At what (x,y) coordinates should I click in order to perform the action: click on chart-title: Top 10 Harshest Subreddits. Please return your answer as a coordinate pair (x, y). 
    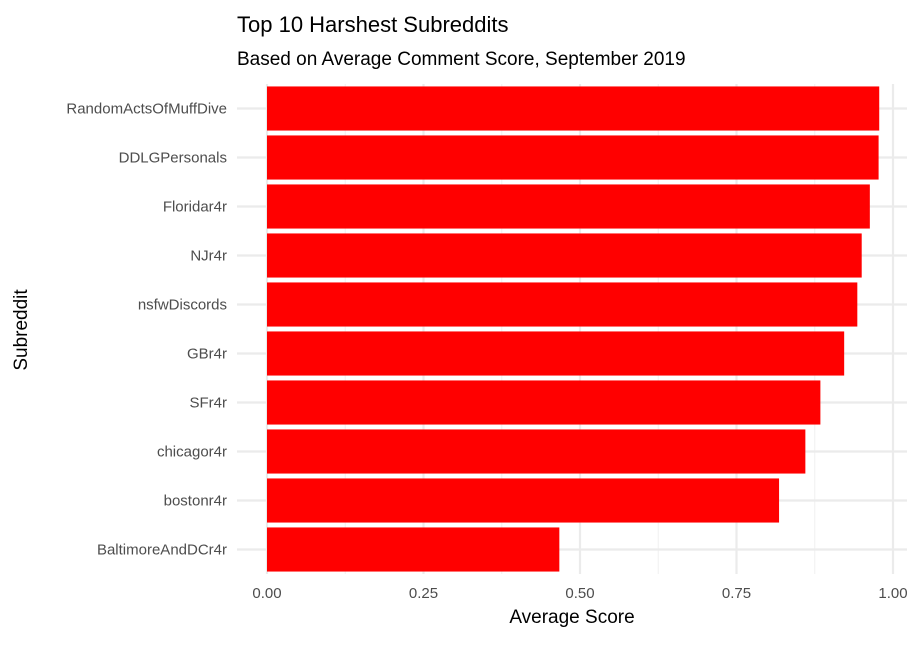
    Looking at the image, I should click on (373, 24).